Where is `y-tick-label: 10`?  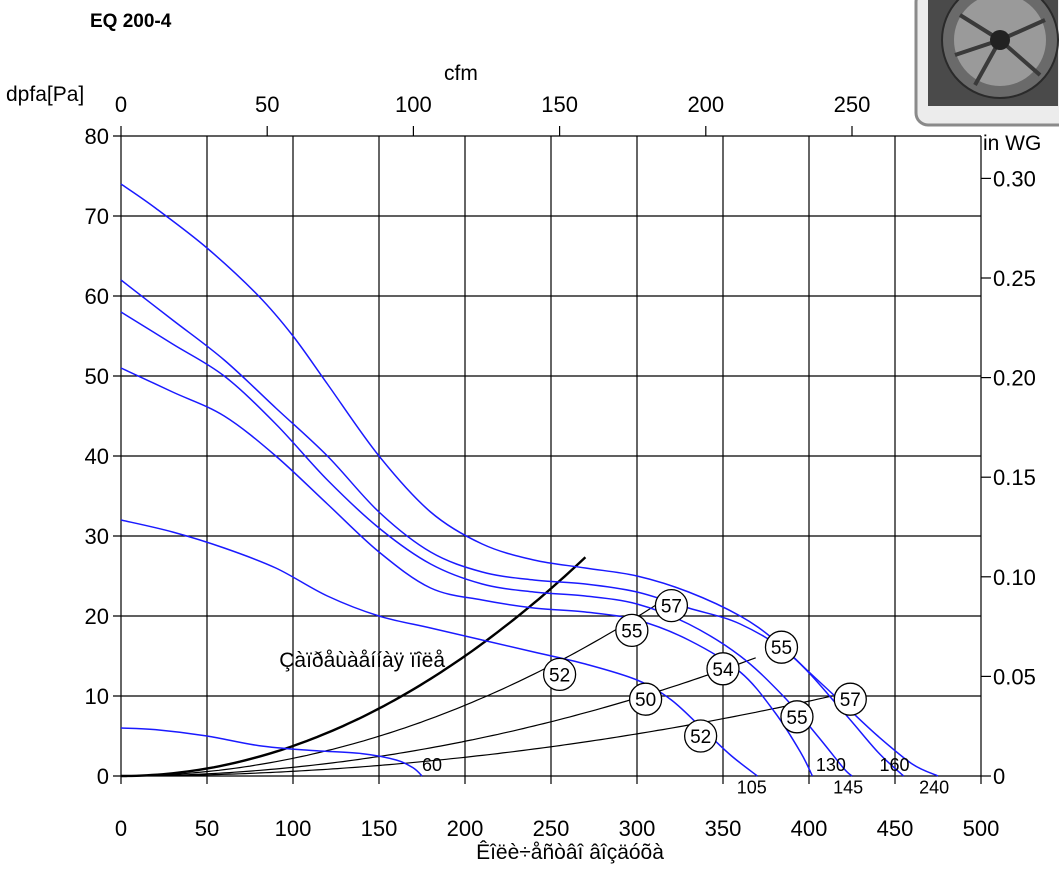 y-tick-label: 10 is located at coordinates (97, 696).